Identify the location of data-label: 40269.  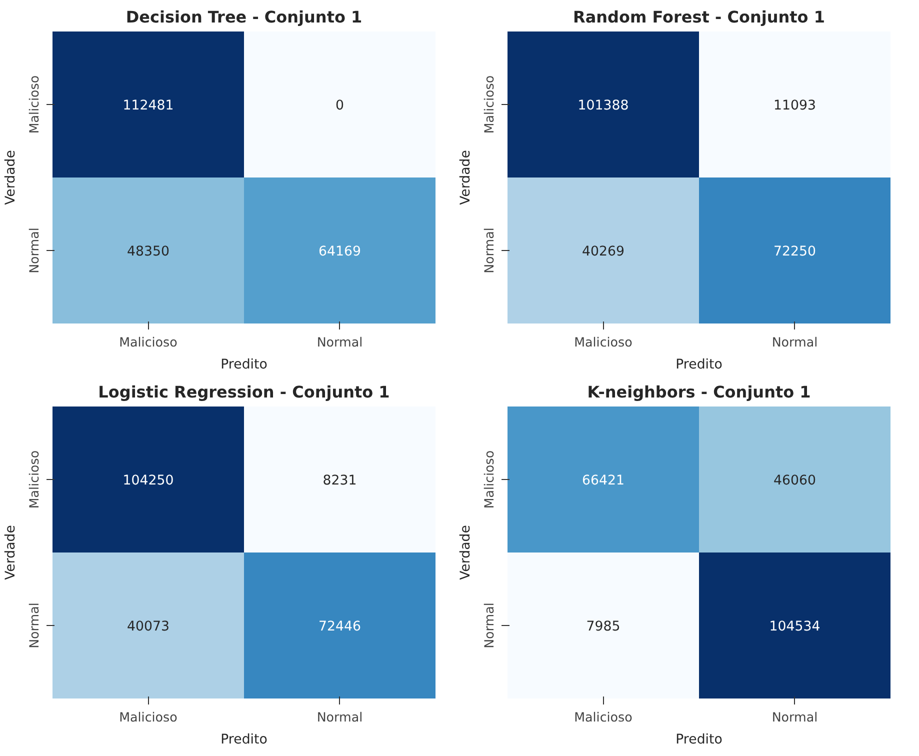
(603, 252).